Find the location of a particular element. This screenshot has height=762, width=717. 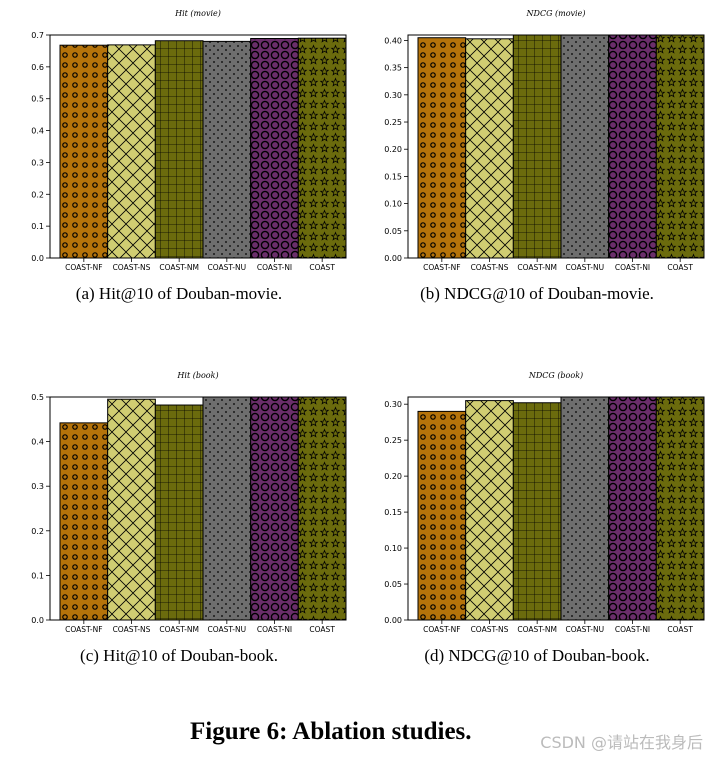

y-tick-label: 0.6 is located at coordinates (37, 67).